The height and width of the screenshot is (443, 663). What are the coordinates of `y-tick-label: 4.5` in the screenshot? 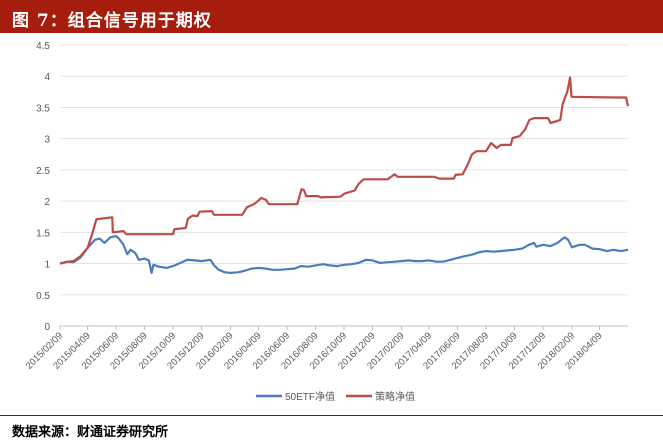 It's located at (43, 46).